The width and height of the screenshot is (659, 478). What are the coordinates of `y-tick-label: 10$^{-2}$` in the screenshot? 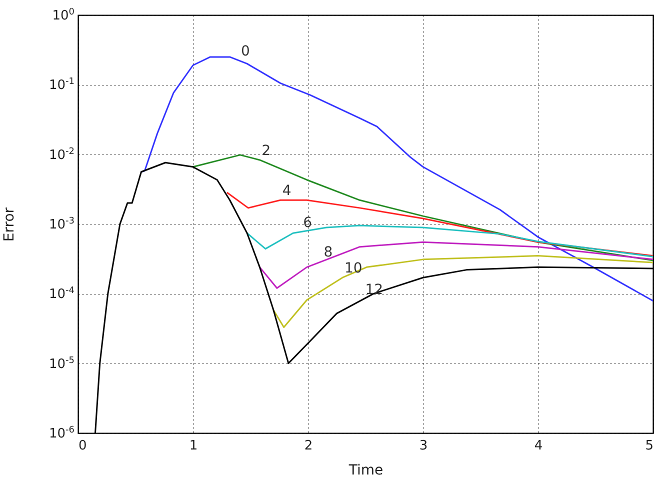 It's located at (61, 154).